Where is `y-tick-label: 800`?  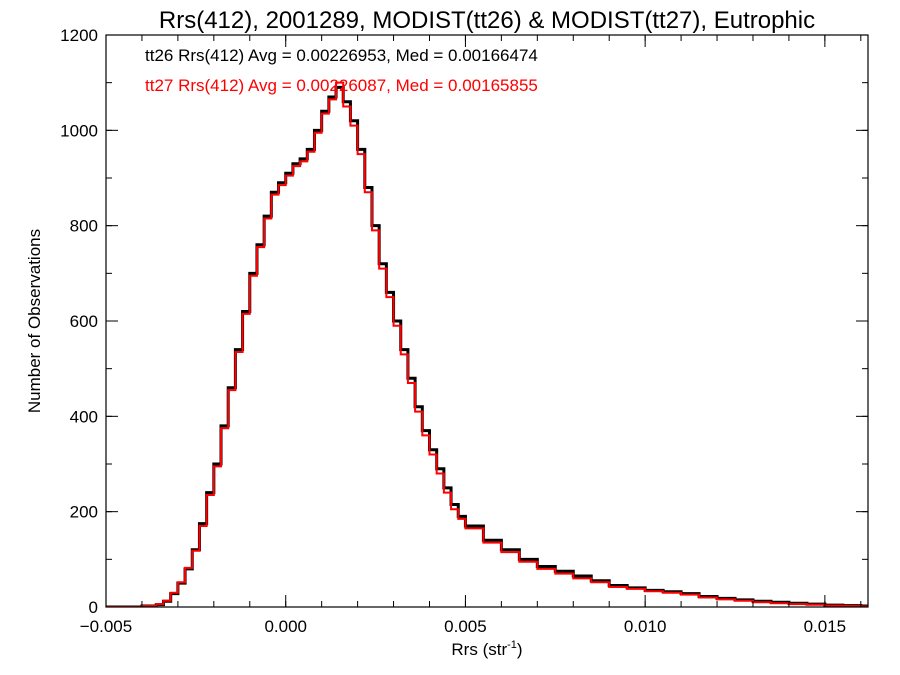 y-tick-label: 800 is located at coordinates (84, 226).